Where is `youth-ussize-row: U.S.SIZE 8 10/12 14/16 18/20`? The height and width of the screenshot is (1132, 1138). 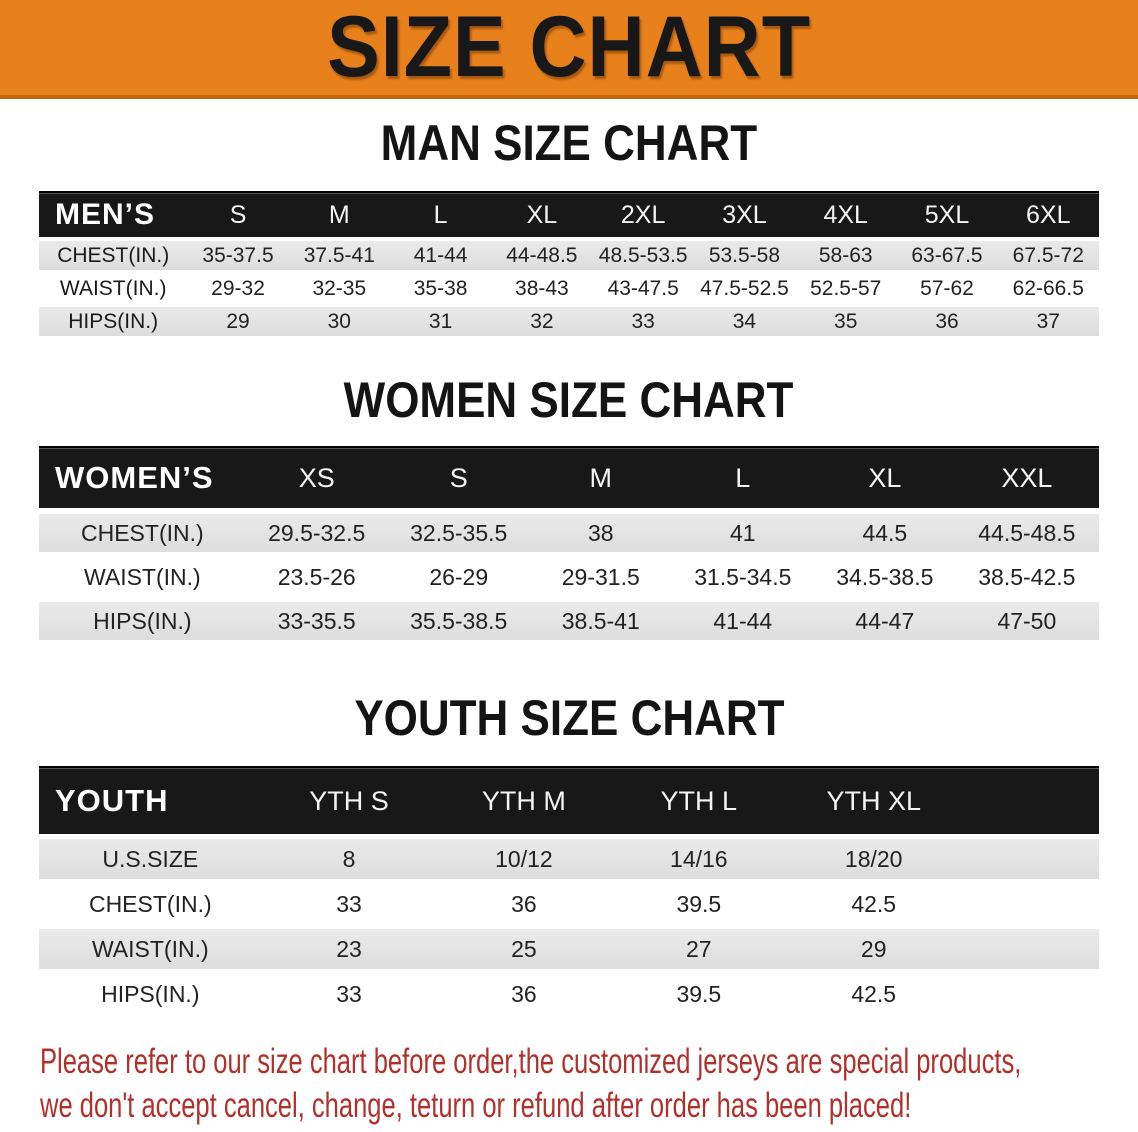
youth-ussize-row: U.S.SIZE 8 10/12 14/16 18/20 is located at coordinates (569, 859).